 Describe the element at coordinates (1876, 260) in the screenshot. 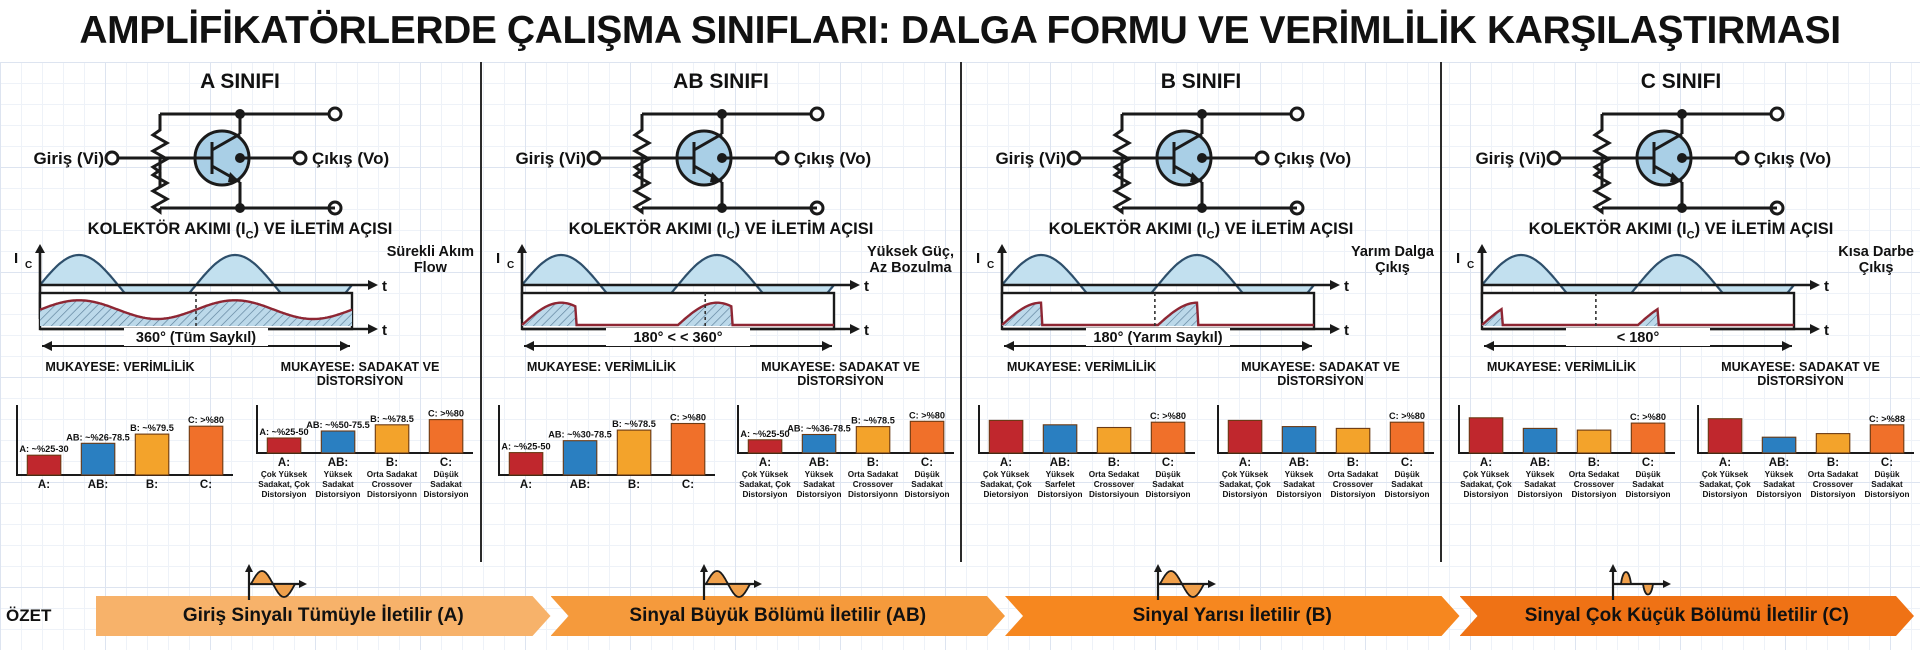

I see `waveform-note: Kısa Darbe Çıkış` at that location.